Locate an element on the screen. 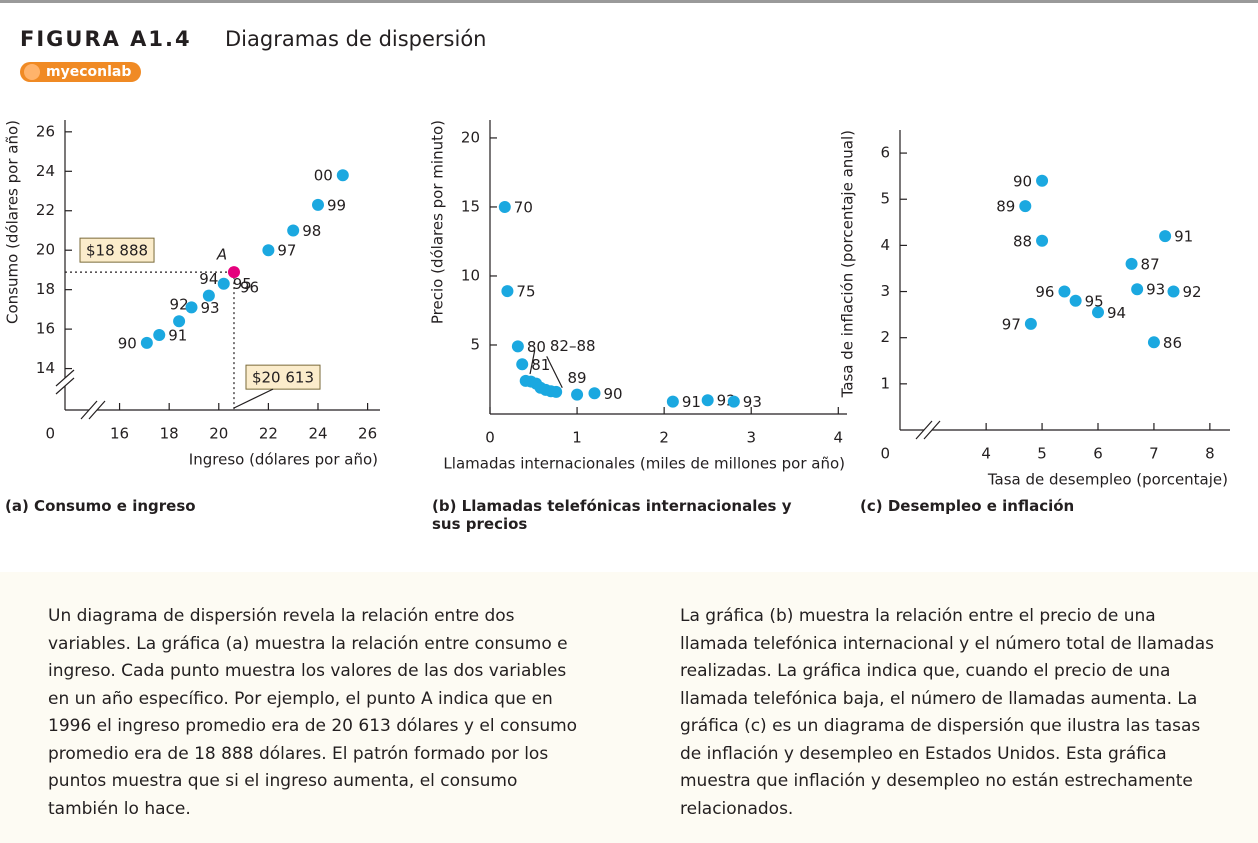 Image resolution: width=1258 pixels, height=843 pixels. y-tick-label: 4 is located at coordinates (885, 245).